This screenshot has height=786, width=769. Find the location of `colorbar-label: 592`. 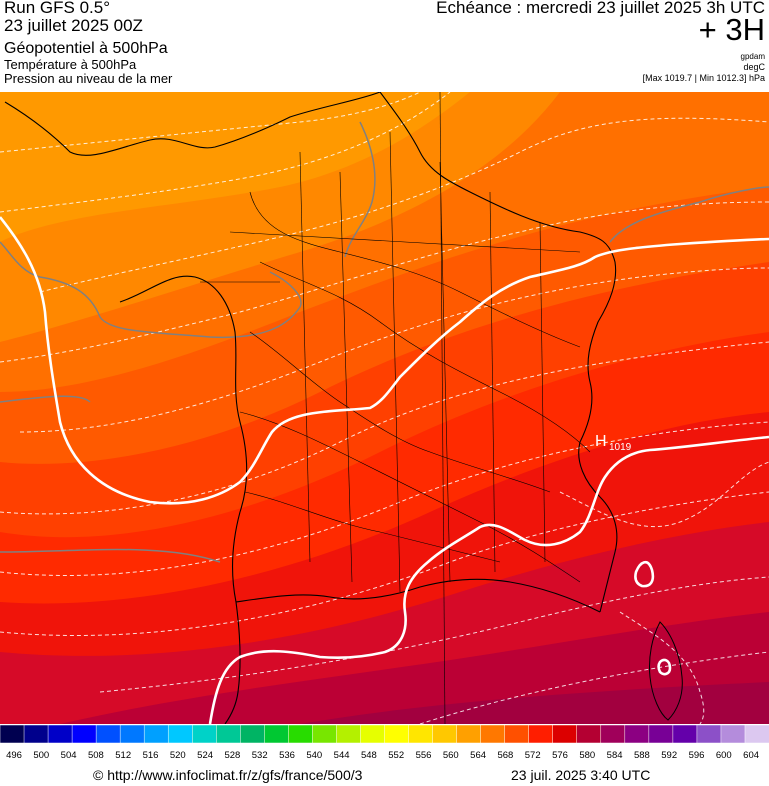

colorbar-label: 592 is located at coordinates (669, 755).